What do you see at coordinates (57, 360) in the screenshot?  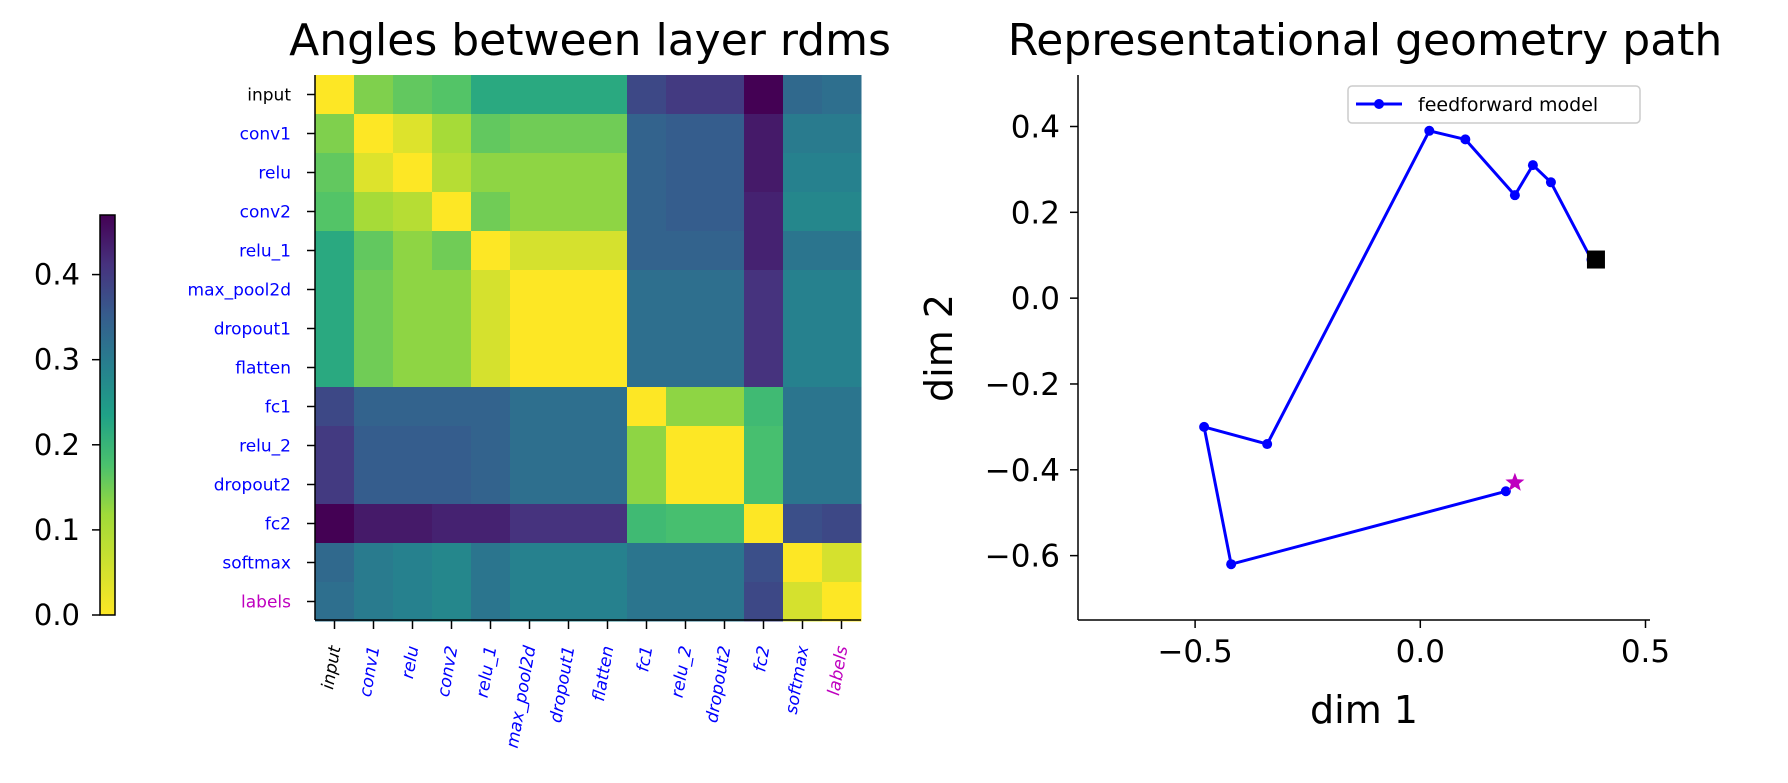 I see `colorbar-tick-label: 0.3` at bounding box center [57, 360].